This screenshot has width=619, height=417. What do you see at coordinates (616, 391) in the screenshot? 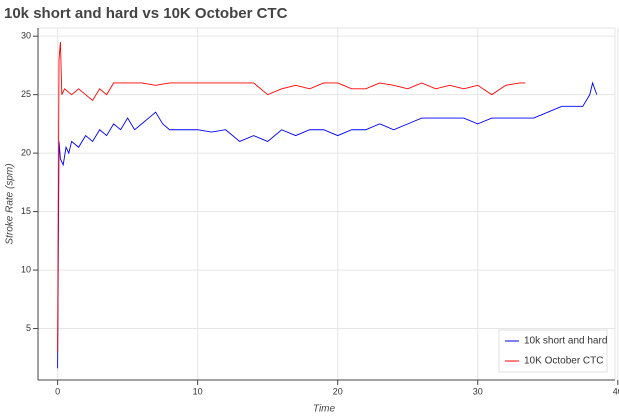
I see `x-tick-label: 40` at bounding box center [616, 391].